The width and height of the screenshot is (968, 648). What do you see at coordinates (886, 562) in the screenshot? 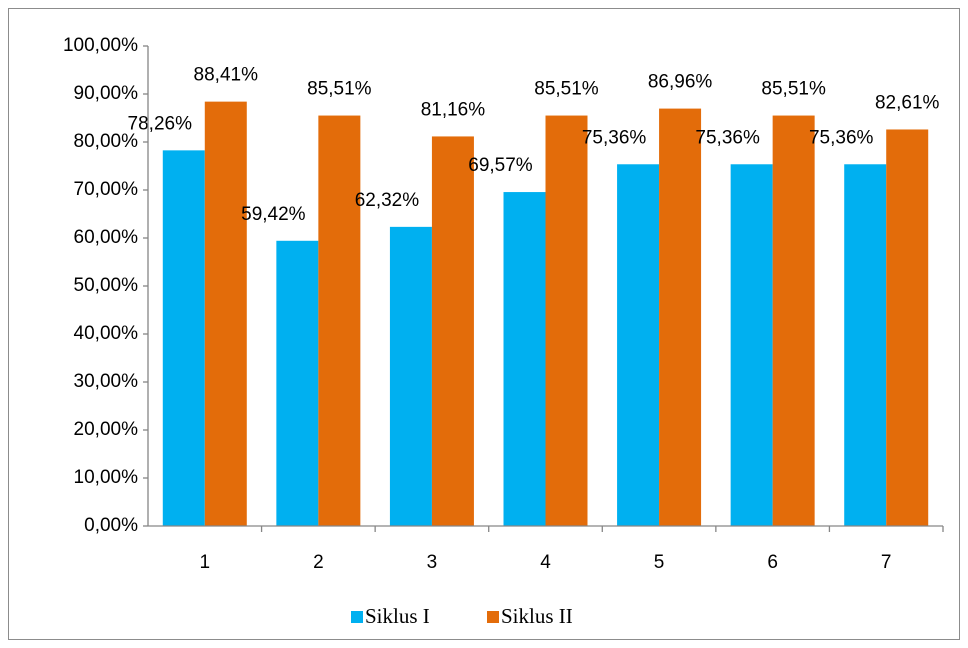
I see `x-tick-label: 7` at bounding box center [886, 562].